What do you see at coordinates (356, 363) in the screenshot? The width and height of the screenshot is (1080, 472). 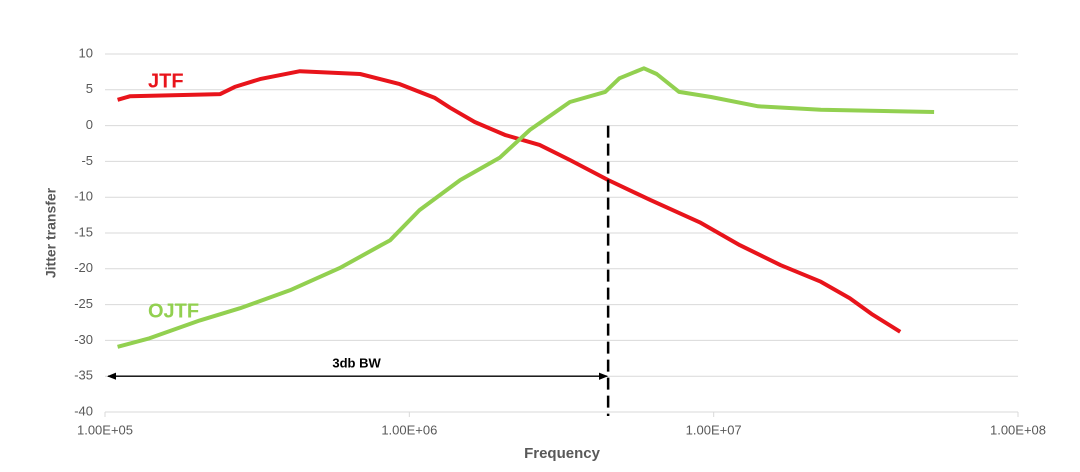 I see `annotation-label: 3db BW` at bounding box center [356, 363].